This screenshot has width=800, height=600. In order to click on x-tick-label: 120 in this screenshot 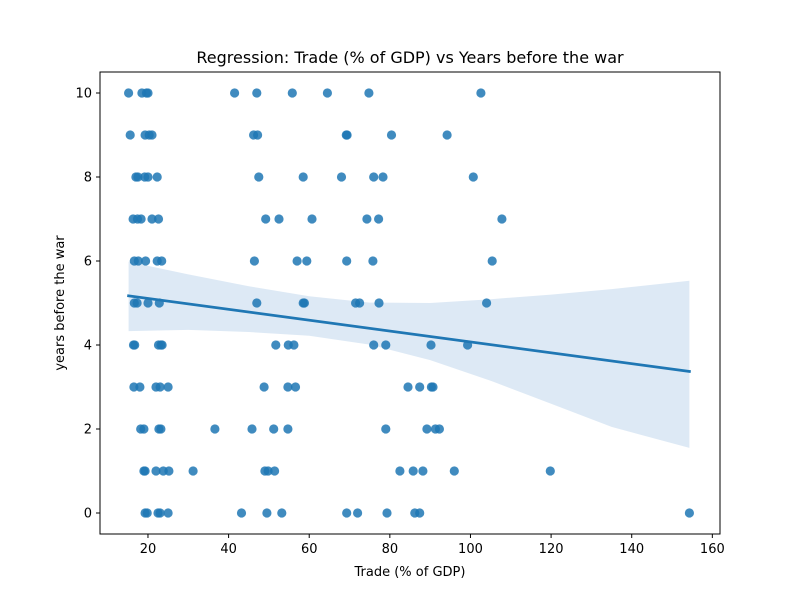, I will do `click(551, 549)`.